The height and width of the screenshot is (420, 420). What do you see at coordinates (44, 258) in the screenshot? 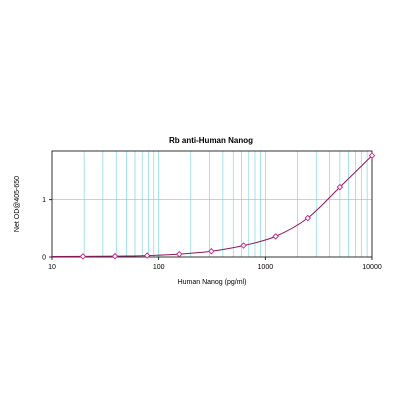
I see `y-tick-label: 0` at bounding box center [44, 258].